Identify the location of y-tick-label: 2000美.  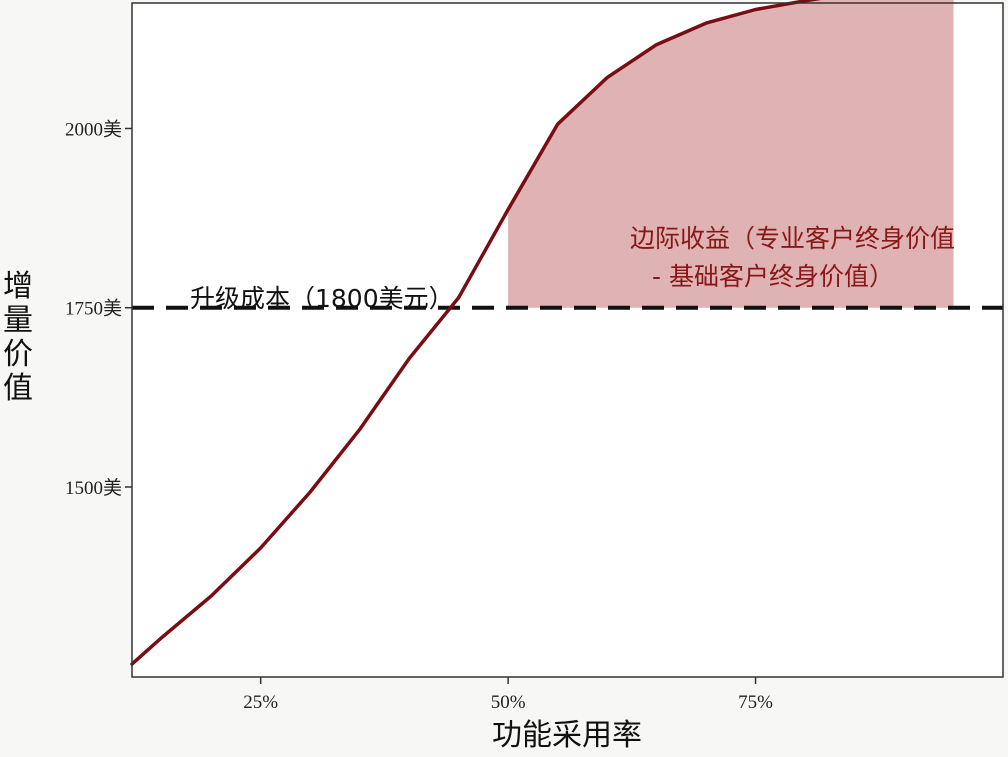
(93, 129).